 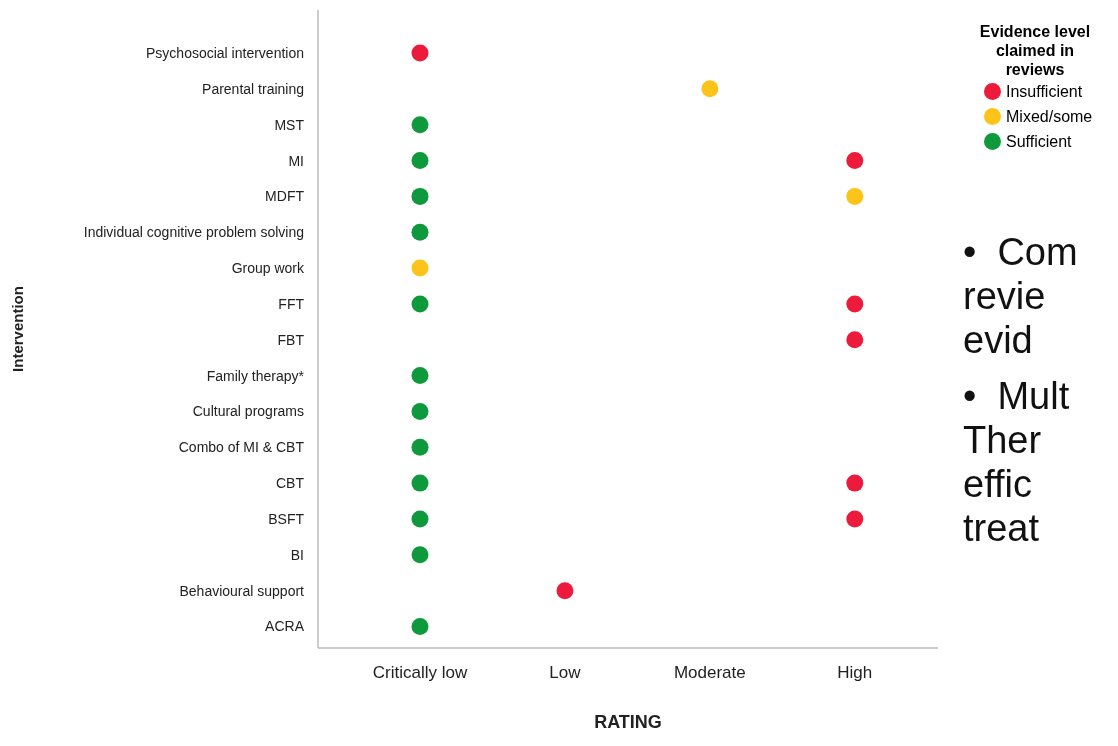 I want to click on legend-label: Mixed/some, so click(x=1049, y=116).